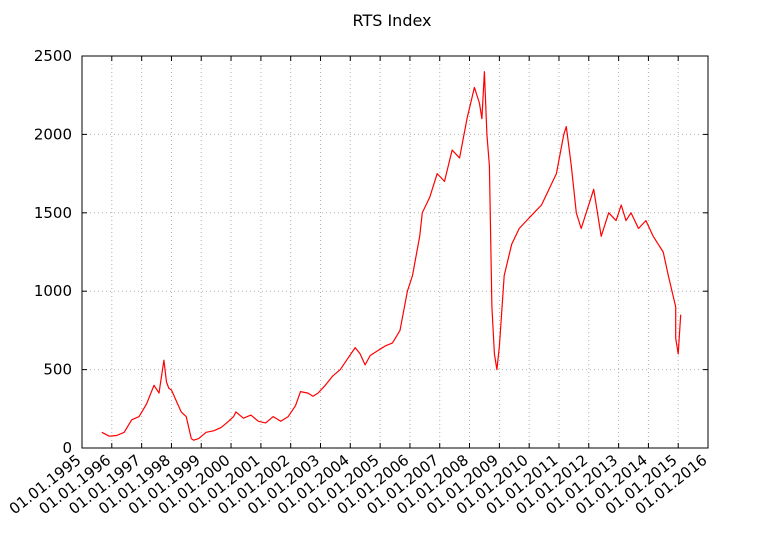 The image size is (770, 547). What do you see at coordinates (391, 20) in the screenshot?
I see `chart-title: RTS Index` at bounding box center [391, 20].